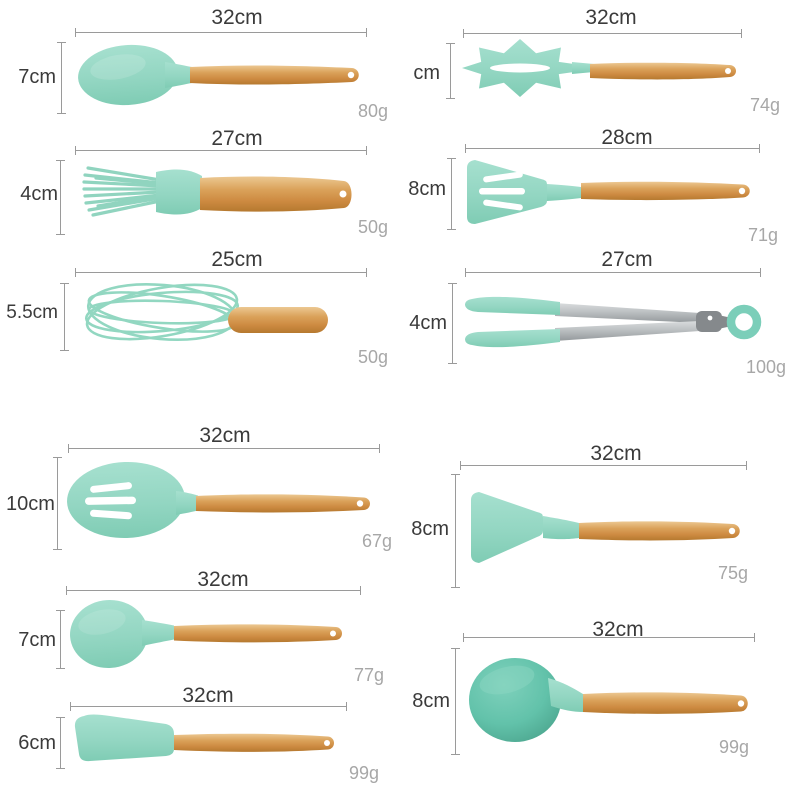 The height and width of the screenshot is (800, 800). What do you see at coordinates (218, 75) in the screenshot?
I see `solid-spoon-illustration` at bounding box center [218, 75].